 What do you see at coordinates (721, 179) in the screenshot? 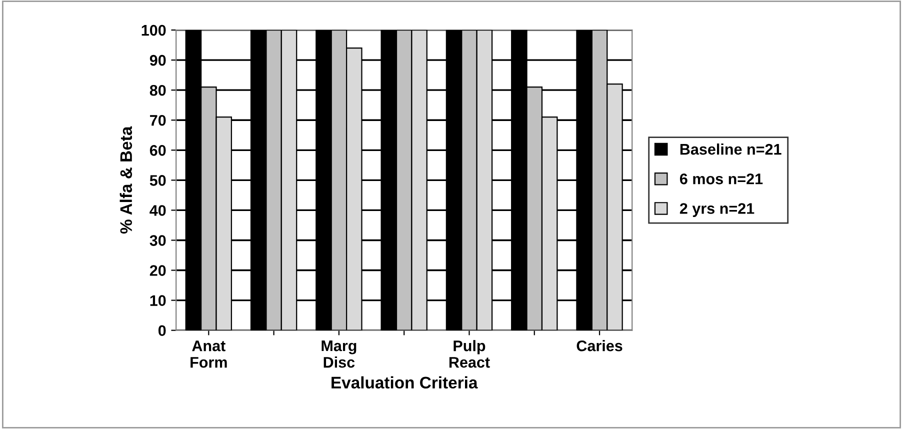
I see `legend-label: 6 mos n=21` at bounding box center [721, 179].